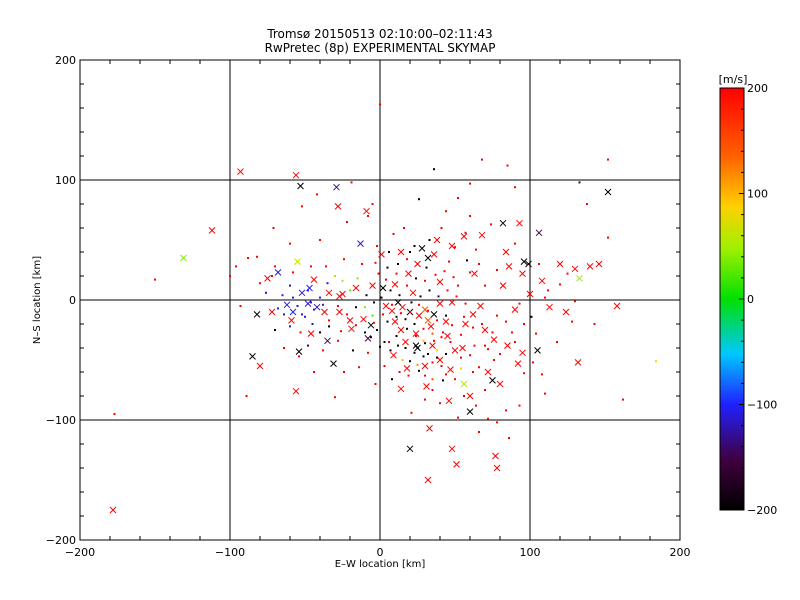 Image resolution: width=800 pixels, height=600 pixels. Describe the element at coordinates (680, 552) in the screenshot. I see `x-tick-label: 200` at that location.